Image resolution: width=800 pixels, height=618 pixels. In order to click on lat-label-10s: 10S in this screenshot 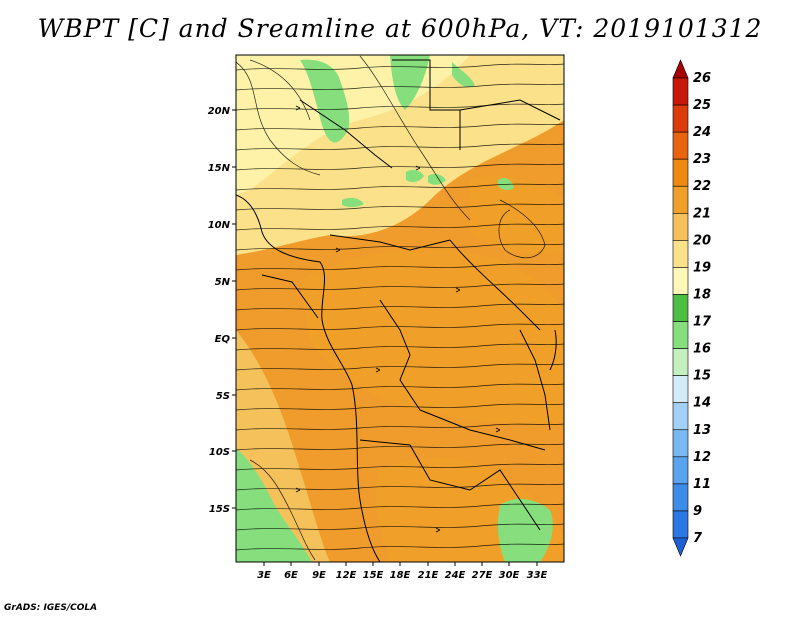, I will do `click(219, 452)`.